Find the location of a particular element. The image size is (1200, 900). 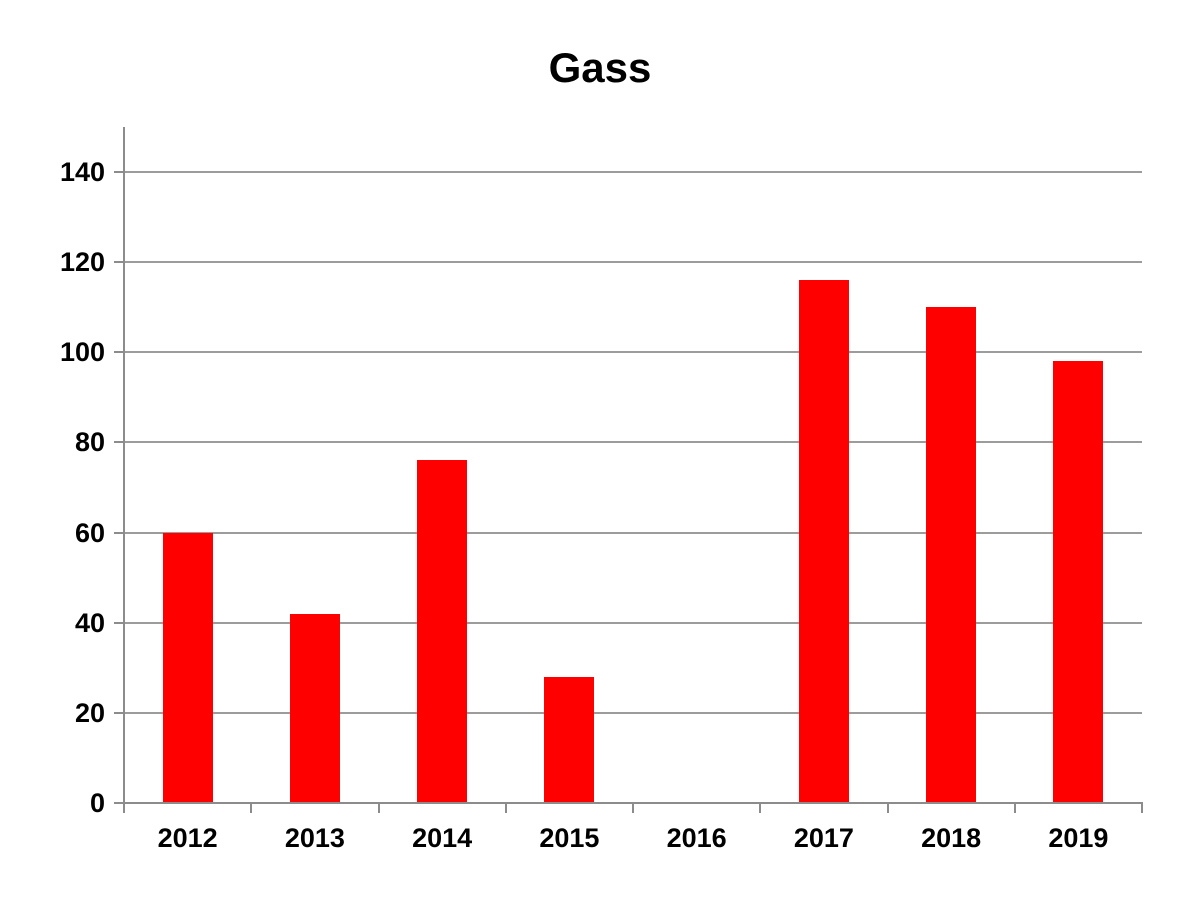

bar-2015 is located at coordinates (569, 739).